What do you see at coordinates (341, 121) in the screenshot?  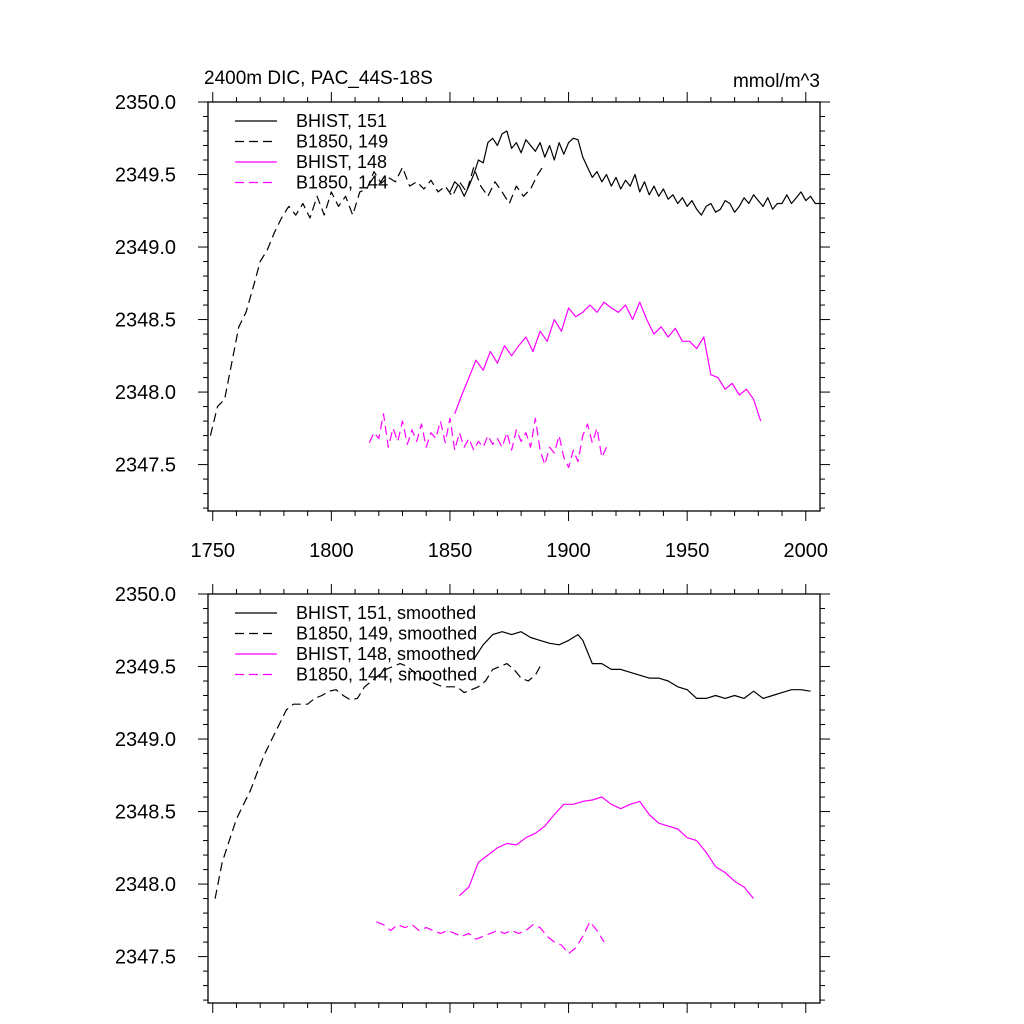 I see `legend-label-1: BHIST, 151` at bounding box center [341, 121].